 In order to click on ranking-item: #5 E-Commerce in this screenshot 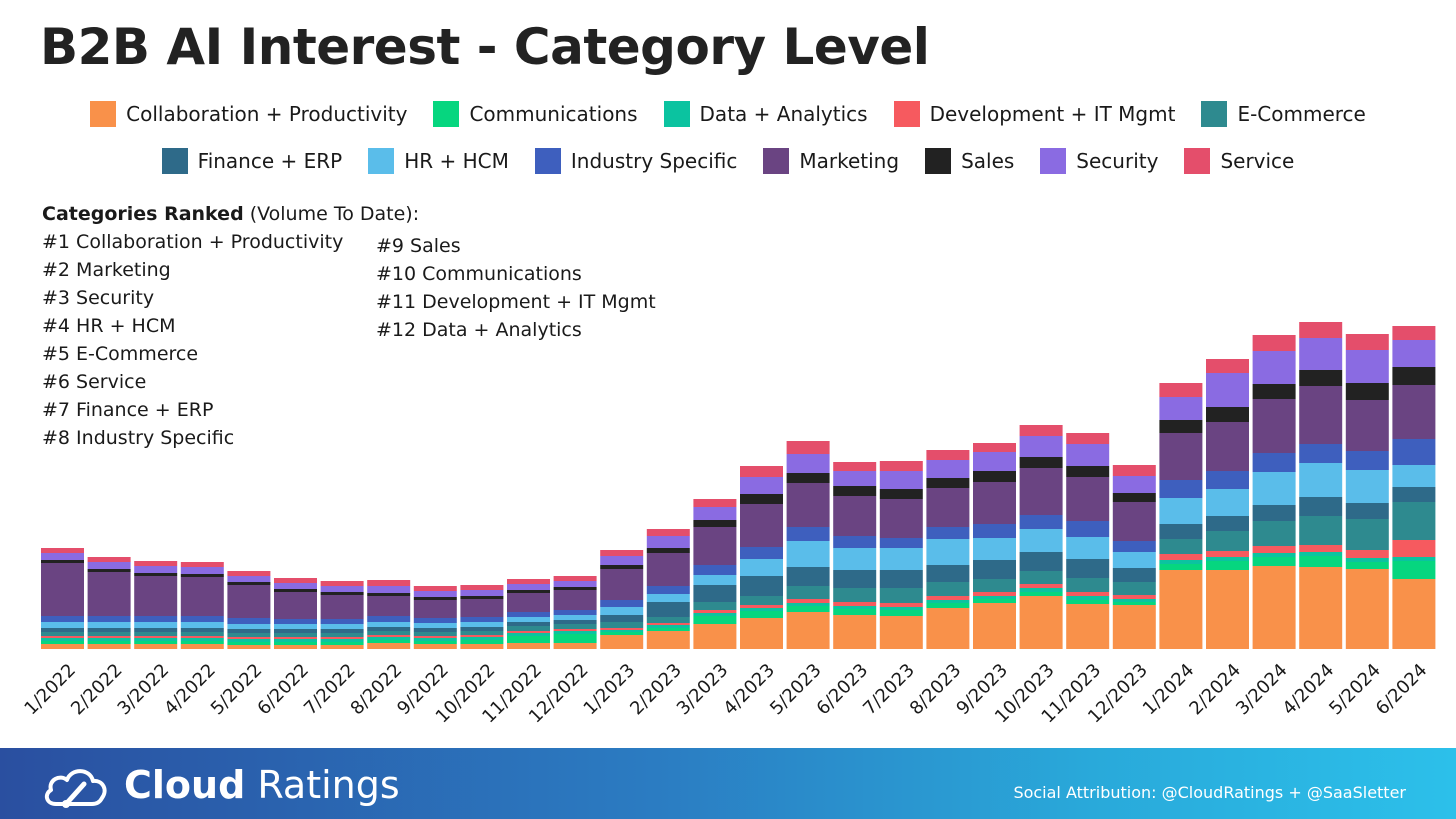, I will do `click(120, 354)`.